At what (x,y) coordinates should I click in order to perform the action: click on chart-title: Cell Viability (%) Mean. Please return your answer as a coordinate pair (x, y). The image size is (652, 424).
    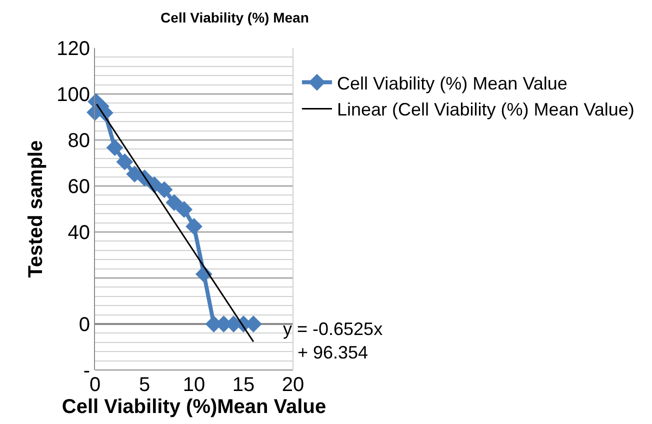
    Looking at the image, I should click on (234, 18).